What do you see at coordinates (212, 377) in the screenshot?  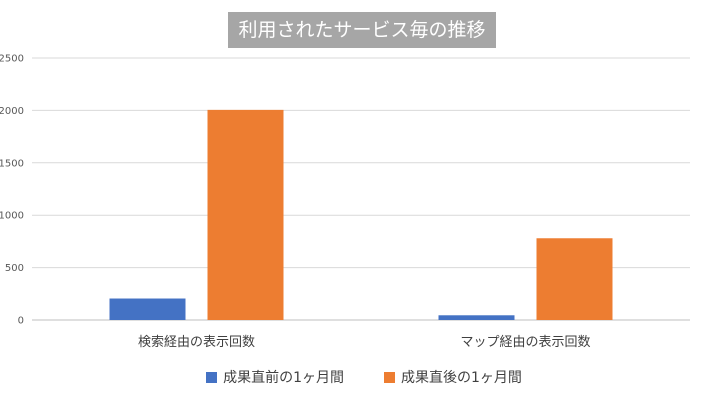 I see `legend-swatch-before` at bounding box center [212, 377].